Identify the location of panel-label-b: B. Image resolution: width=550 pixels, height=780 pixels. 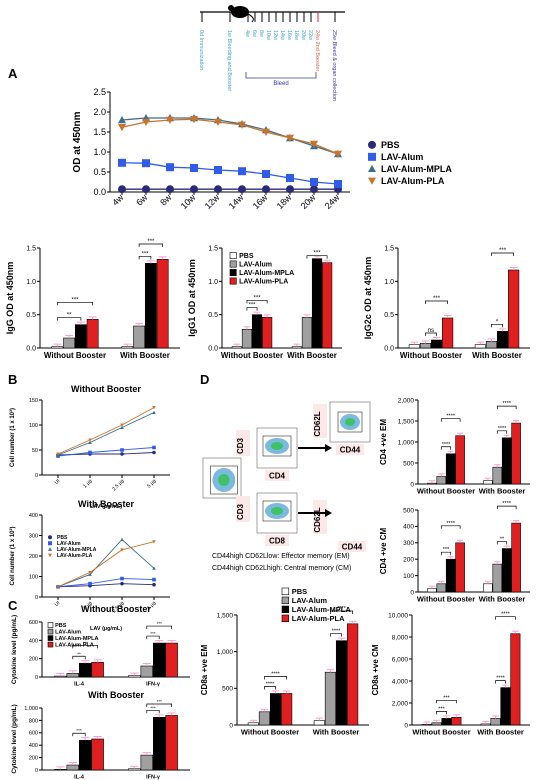
(13, 379).